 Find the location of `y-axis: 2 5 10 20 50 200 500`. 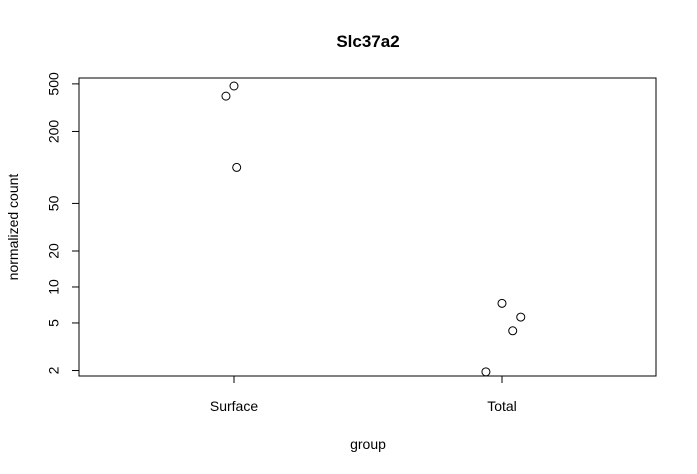

y-axis: 2 5 10 20 50 200 500 is located at coordinates (62, 223).